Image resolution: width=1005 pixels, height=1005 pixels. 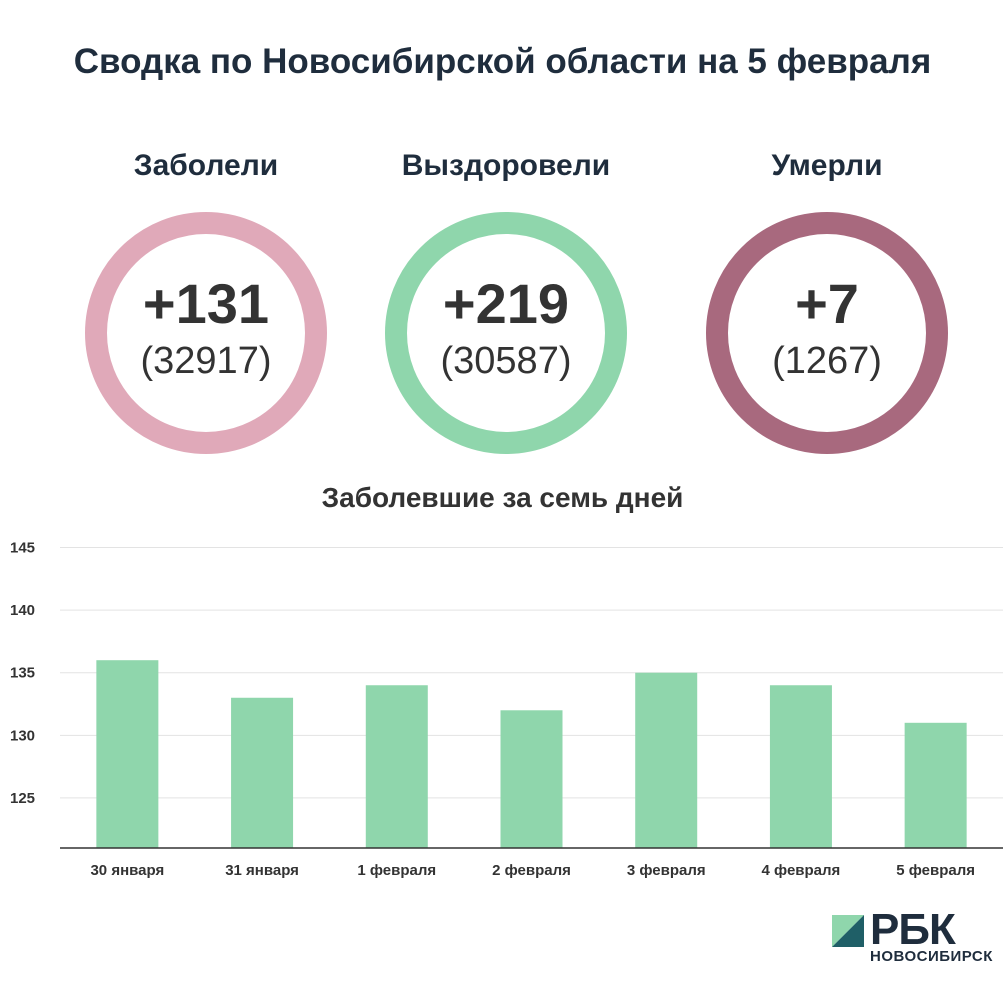 I want to click on stat-recovered-total: (30587), so click(x=506, y=361).